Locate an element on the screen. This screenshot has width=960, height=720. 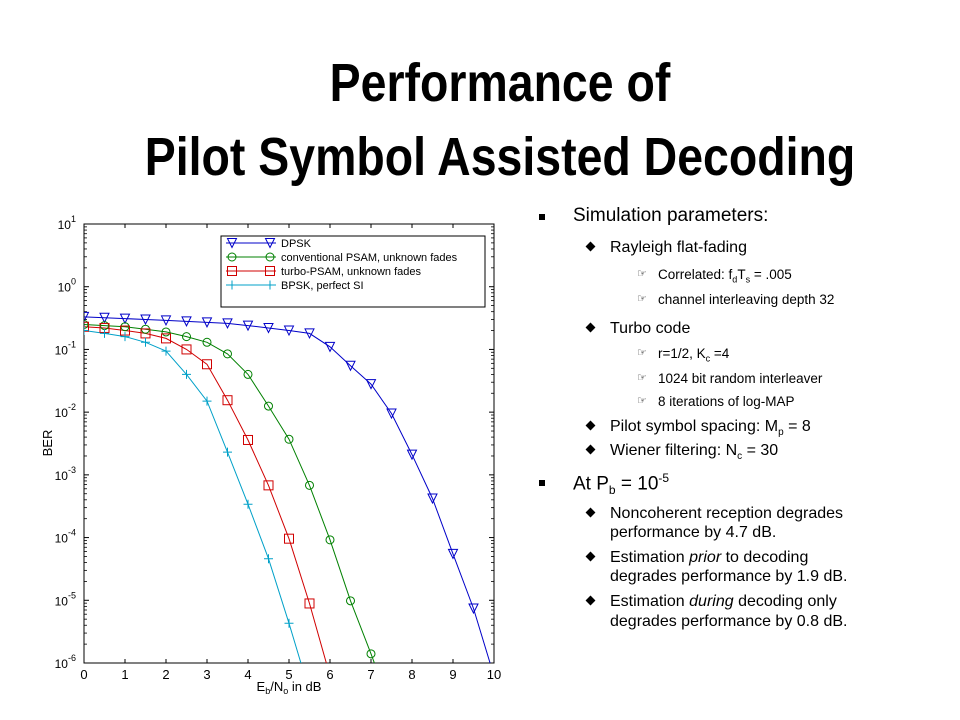
bullet-iterations: ☞ 8 iterations of log-MAP is located at coordinates (716, 401).